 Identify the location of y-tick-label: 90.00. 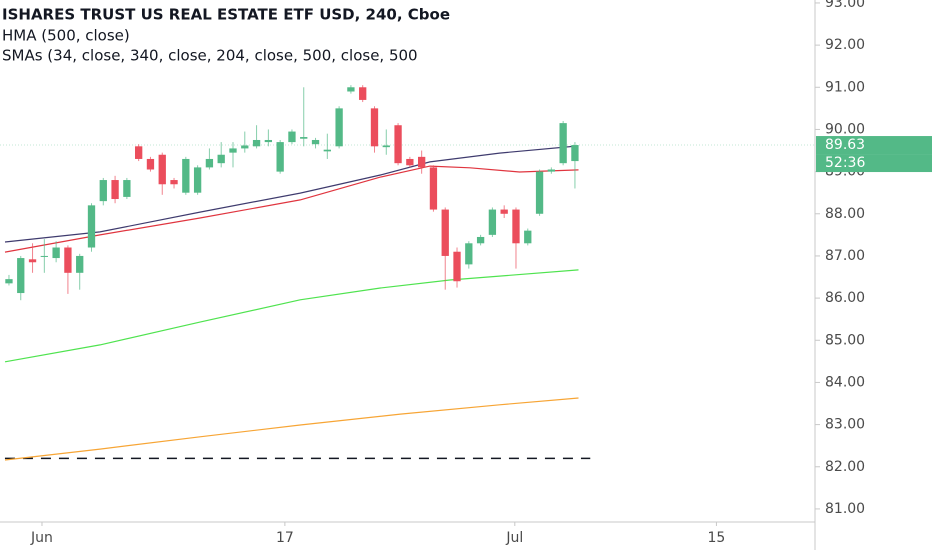
(845, 129).